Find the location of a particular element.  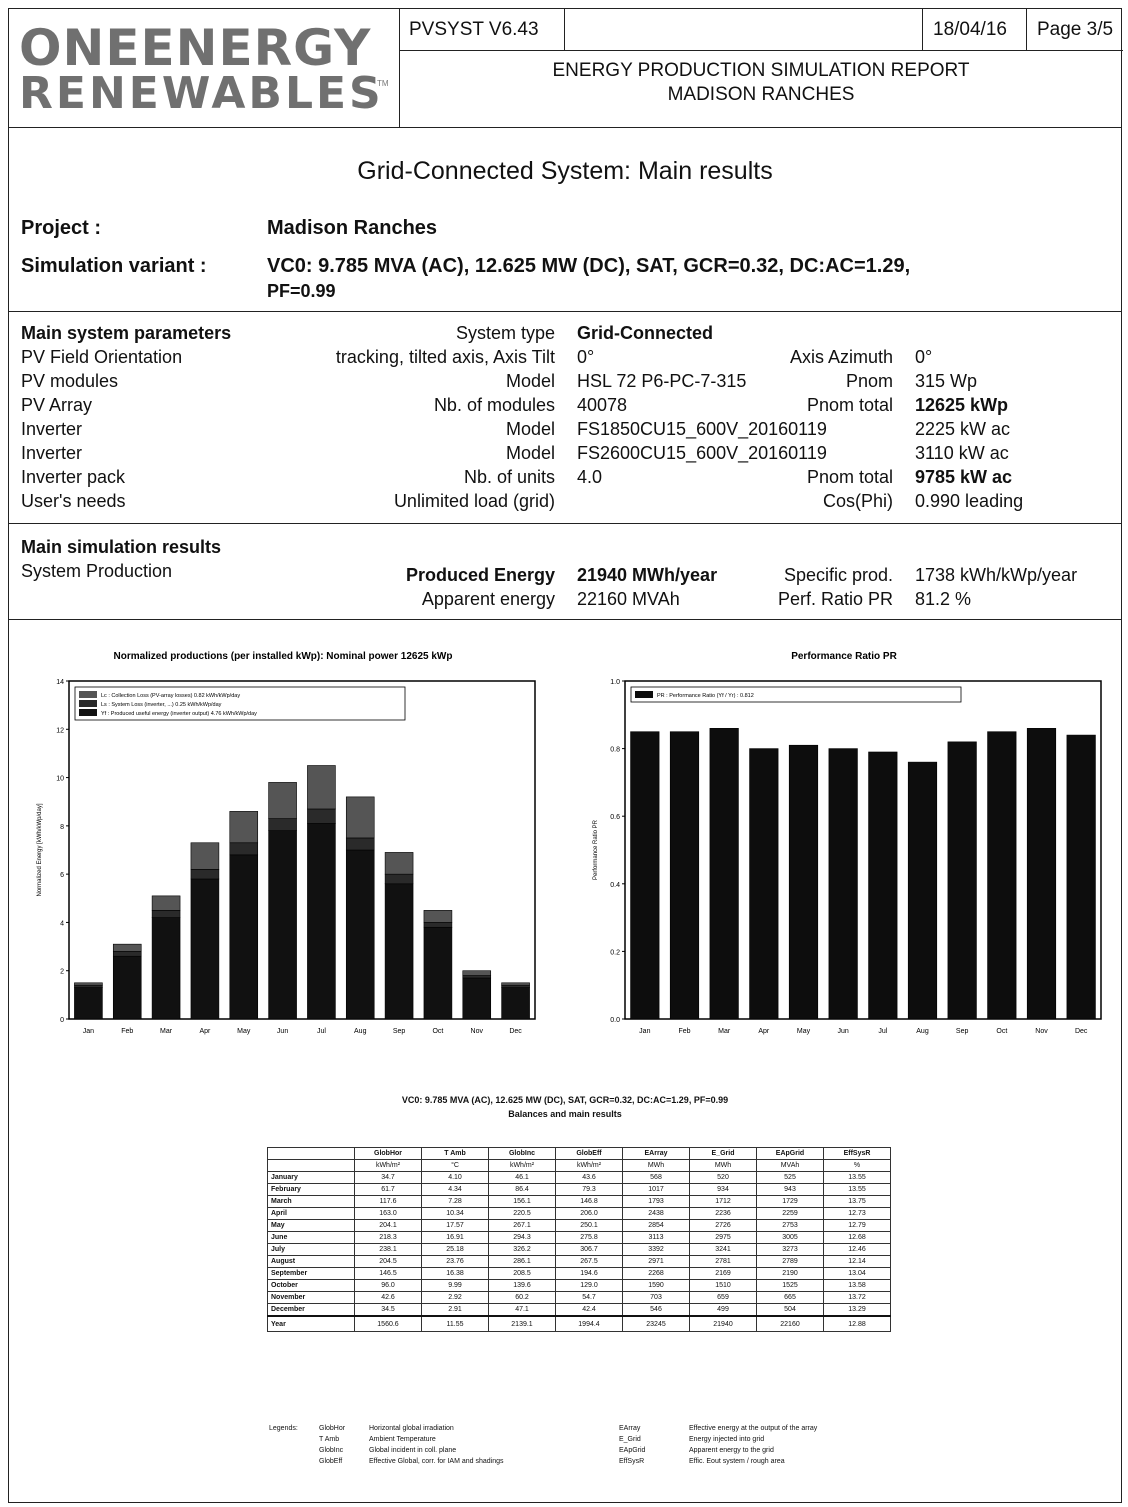

value-cell: 238.1 is located at coordinates (388, 1249).